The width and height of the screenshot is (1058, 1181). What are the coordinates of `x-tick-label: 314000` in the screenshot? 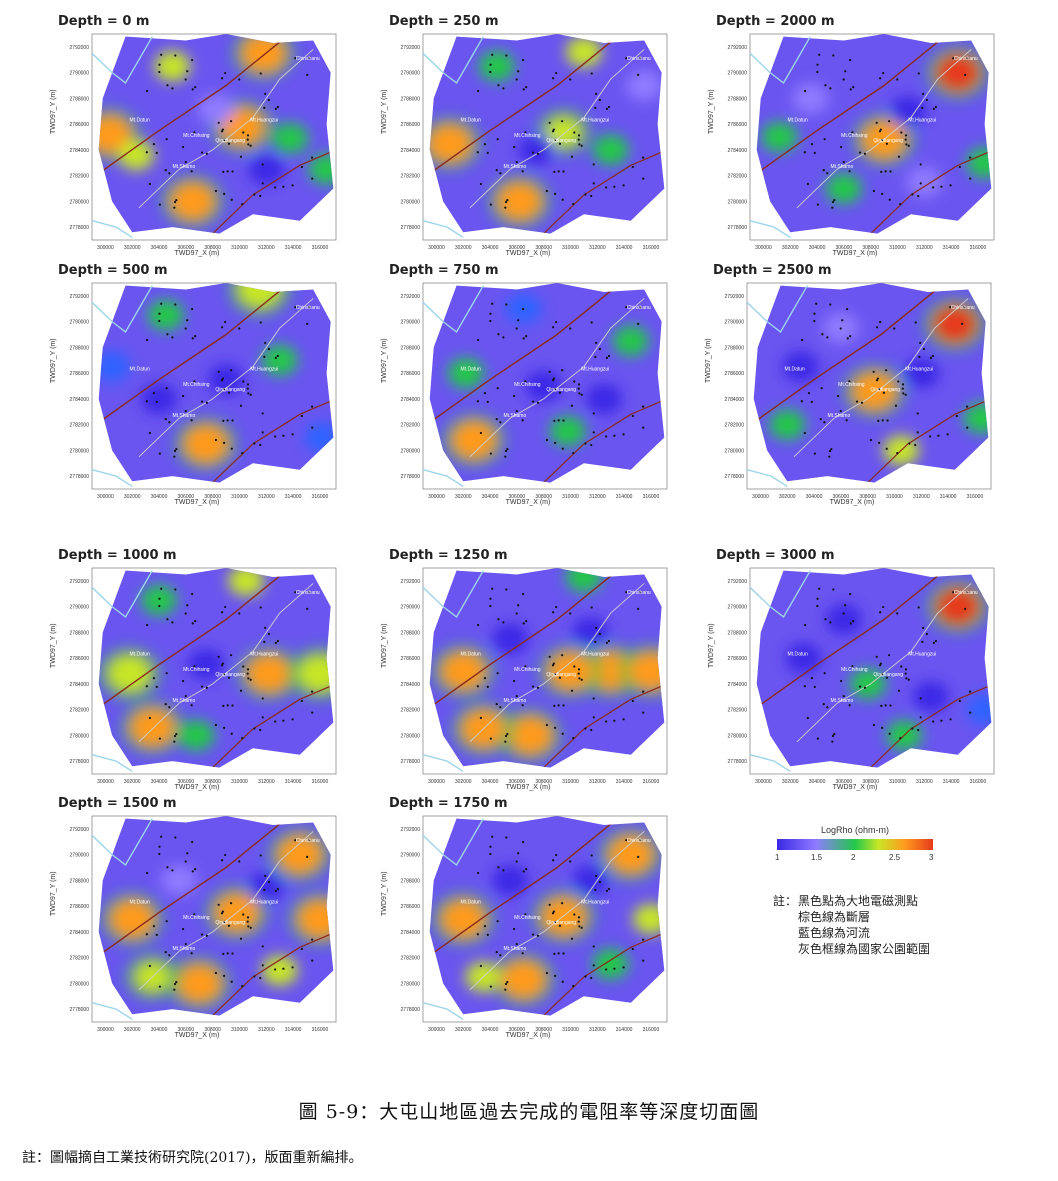 It's located at (951, 248).